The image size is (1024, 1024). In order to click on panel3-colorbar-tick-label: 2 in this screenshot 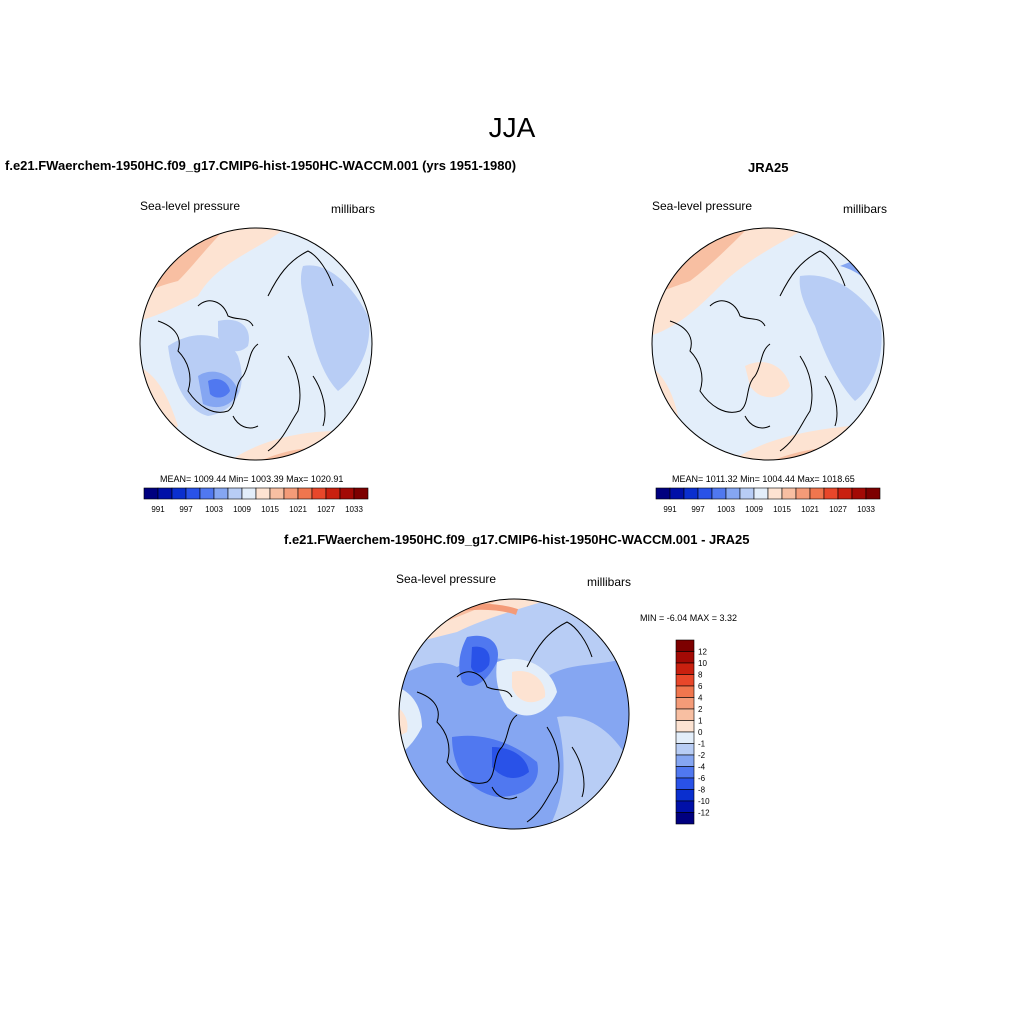, I will do `click(700, 709)`.